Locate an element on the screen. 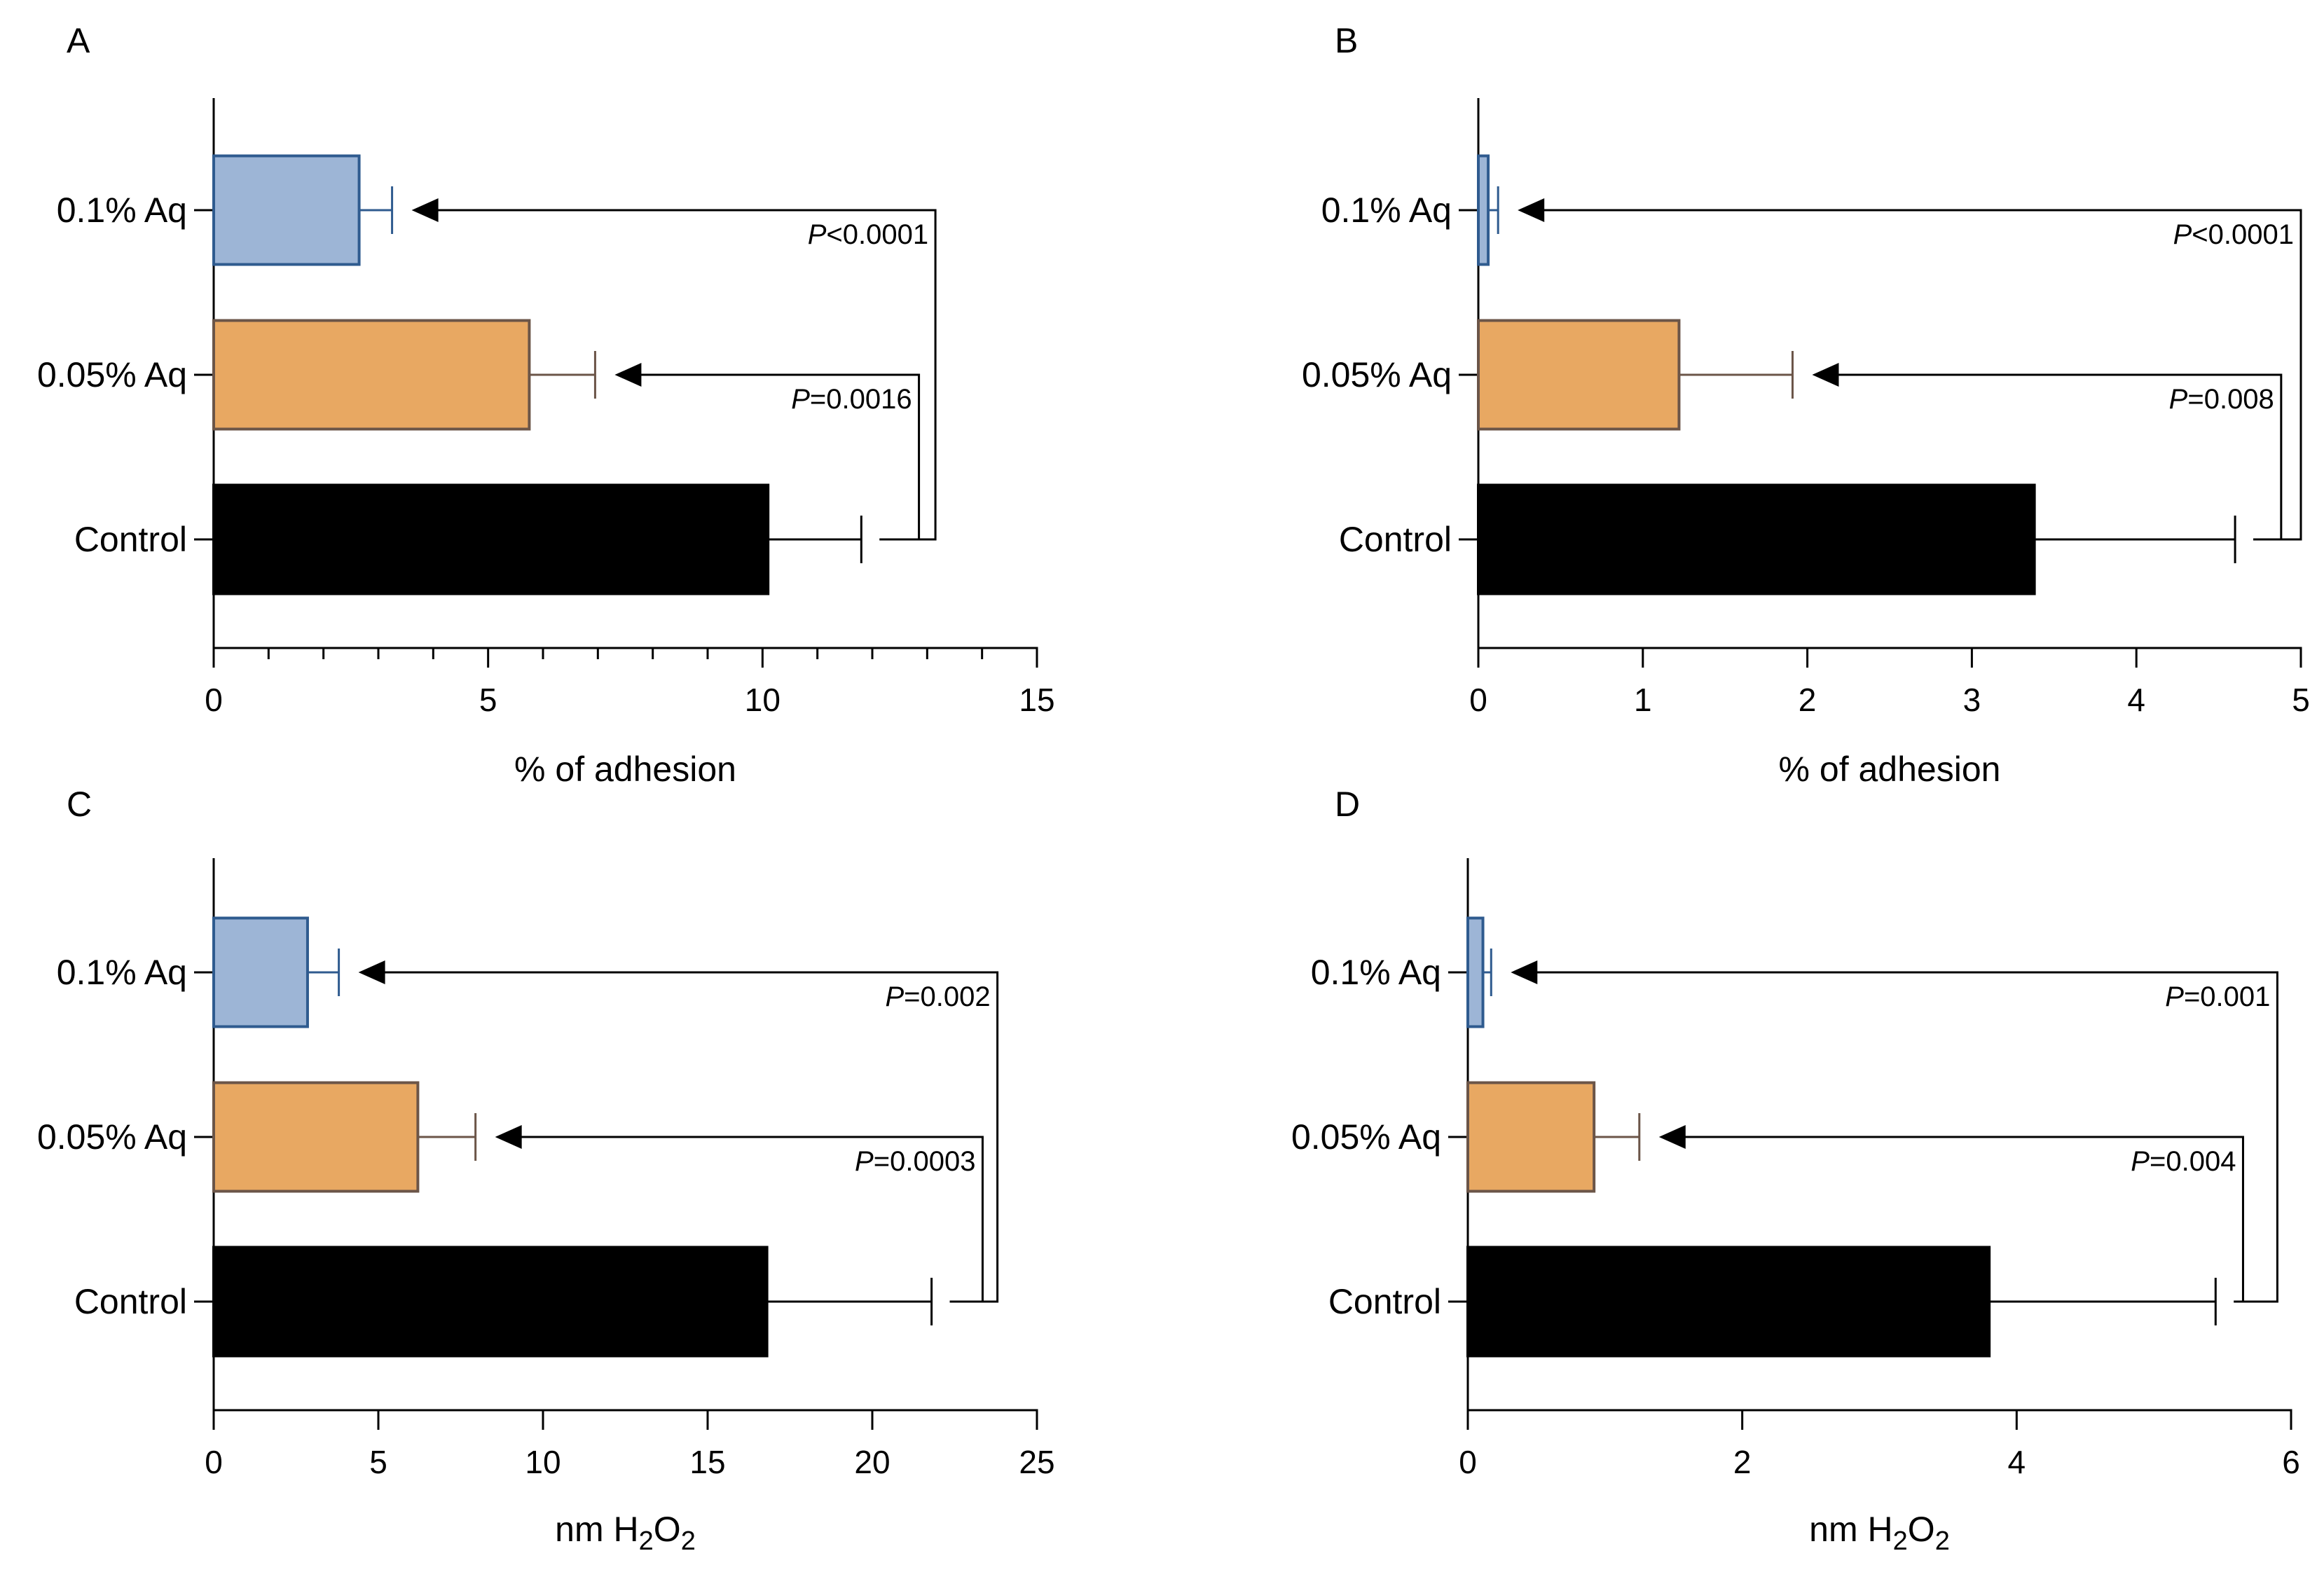 The width and height of the screenshot is (2324, 1572). panel-d-category-label-control: Control is located at coordinates (1384, 1301).